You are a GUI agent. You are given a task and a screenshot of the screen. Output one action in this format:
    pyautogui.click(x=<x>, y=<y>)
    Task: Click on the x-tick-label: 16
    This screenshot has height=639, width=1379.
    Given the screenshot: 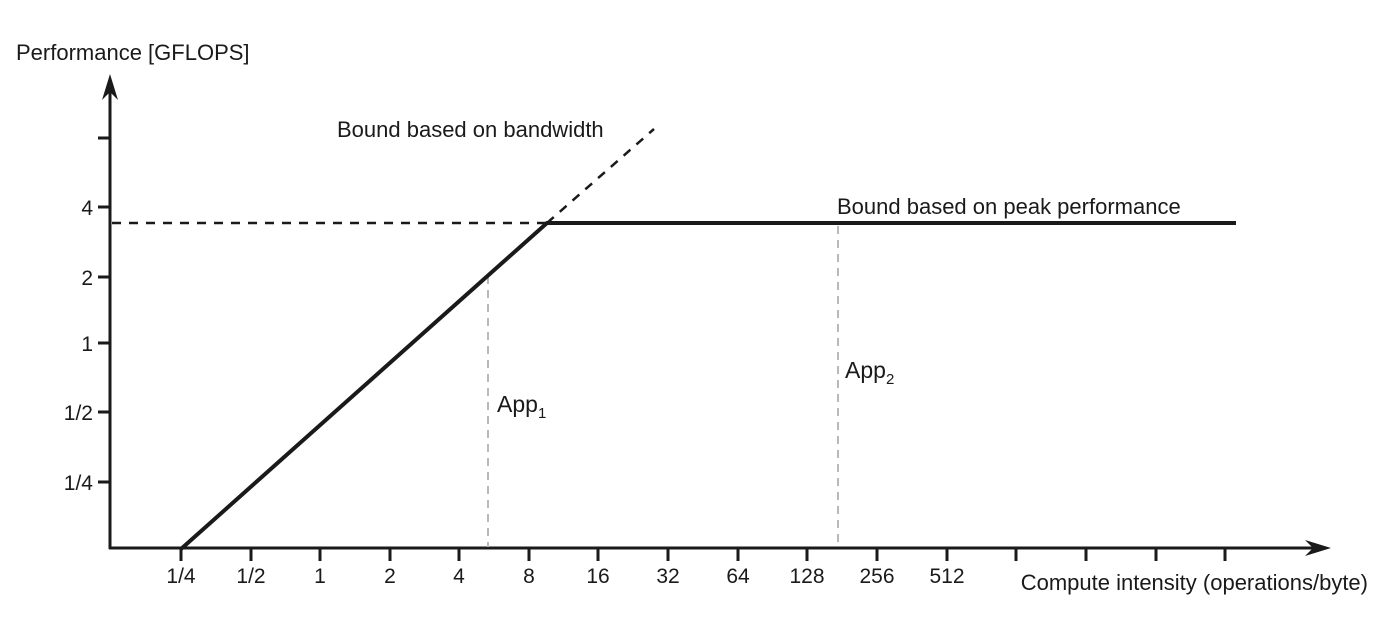 What is the action you would take?
    pyautogui.click(x=597, y=576)
    